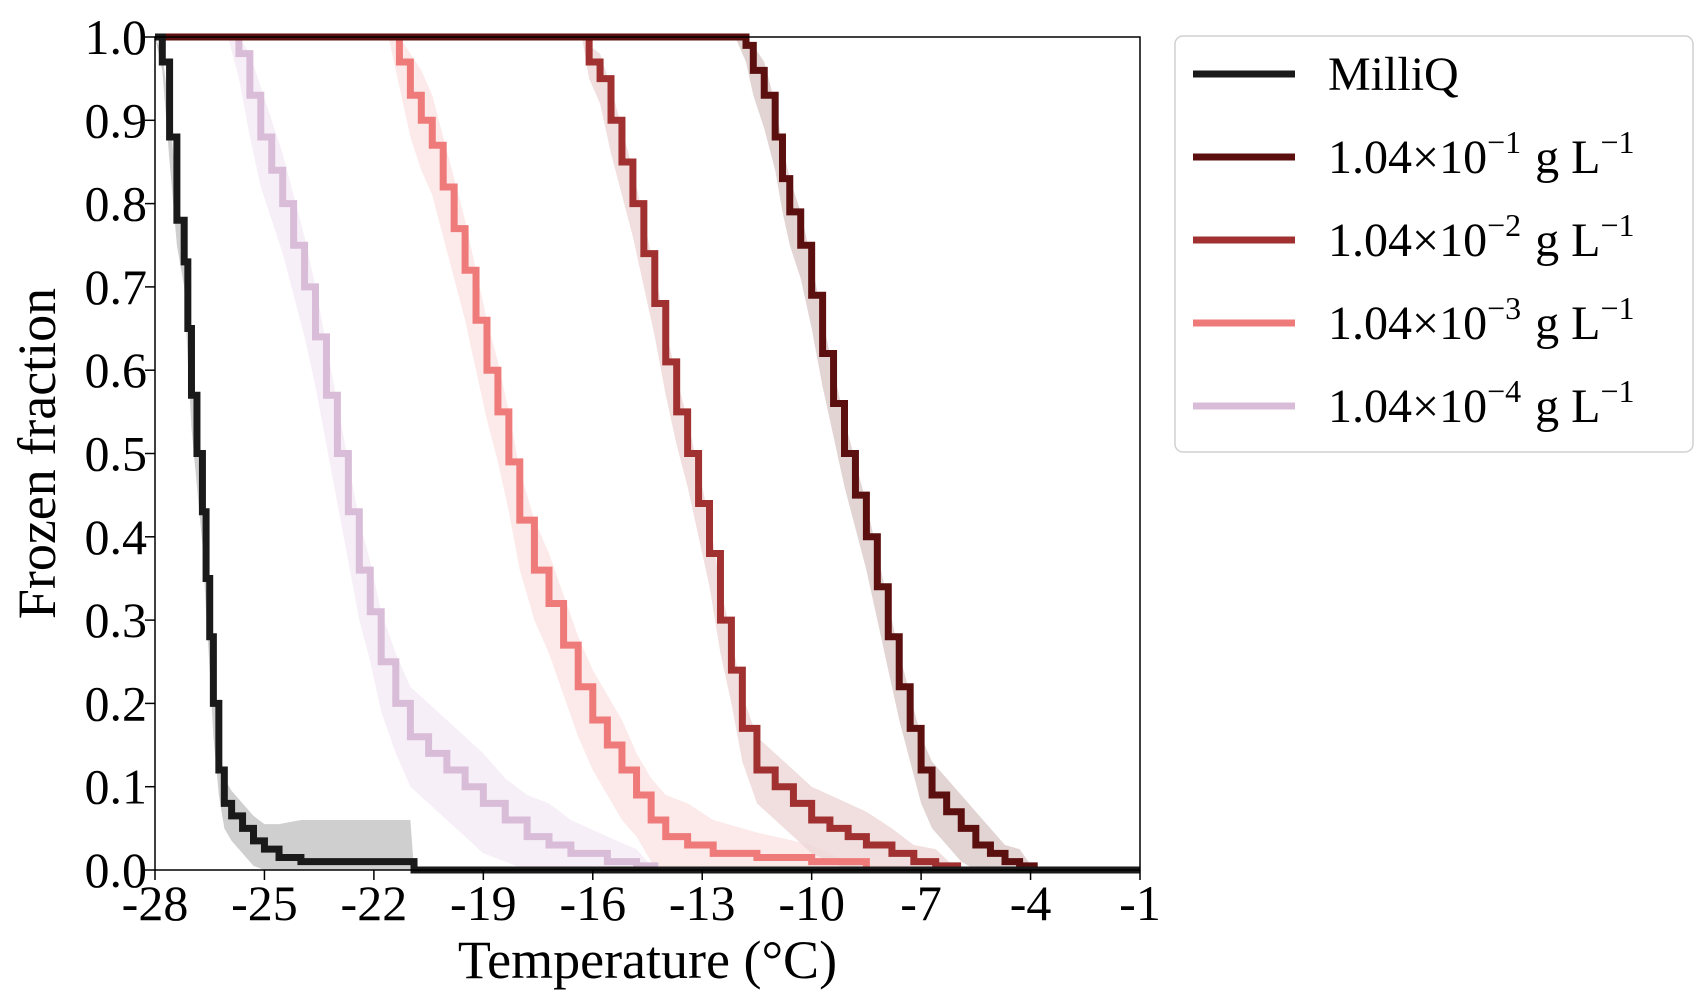  I want to click on x-tick-label: -13, so click(702, 903).